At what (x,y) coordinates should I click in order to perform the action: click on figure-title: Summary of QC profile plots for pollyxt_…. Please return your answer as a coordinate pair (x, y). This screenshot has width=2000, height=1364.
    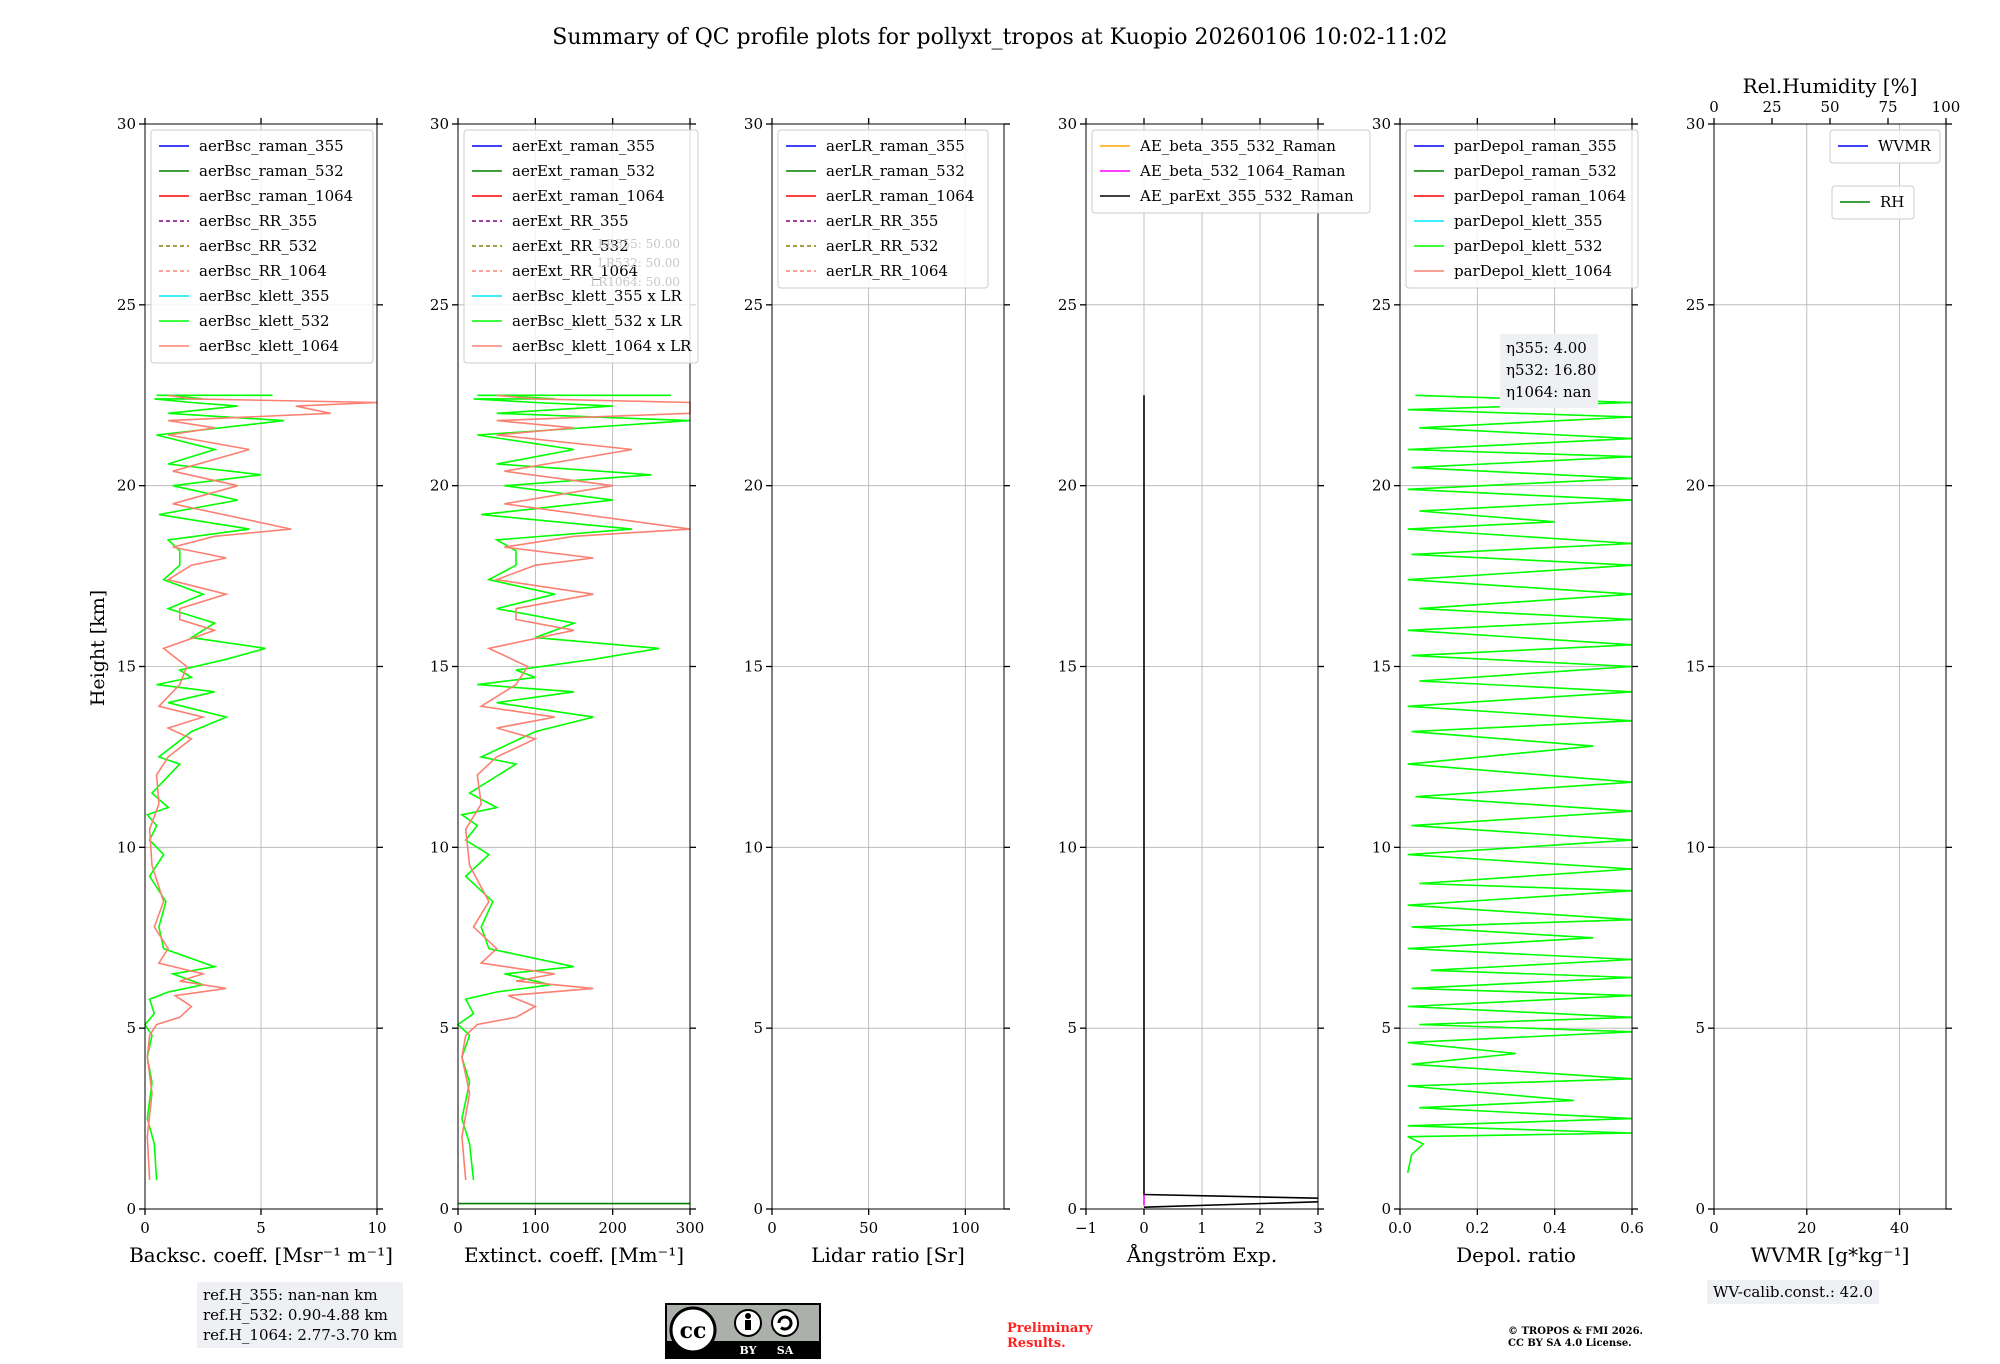
    Looking at the image, I should click on (999, 37).